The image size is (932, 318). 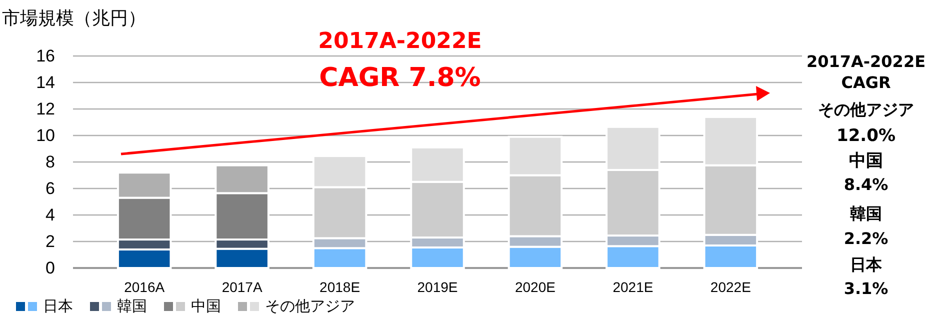 I want to click on legend-label: 日本, so click(x=58, y=306).